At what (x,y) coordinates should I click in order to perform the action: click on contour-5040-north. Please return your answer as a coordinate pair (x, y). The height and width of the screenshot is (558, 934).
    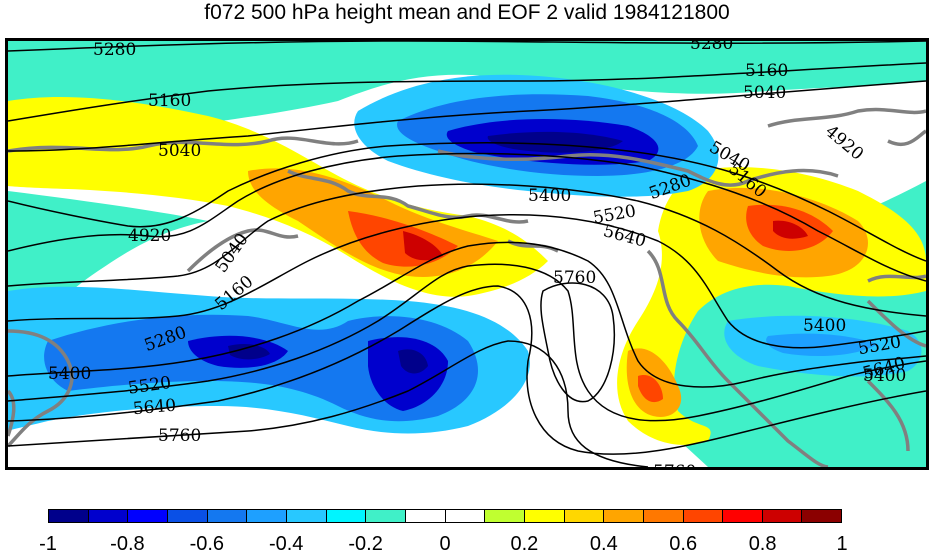
    Looking at the image, I should click on (467, 116).